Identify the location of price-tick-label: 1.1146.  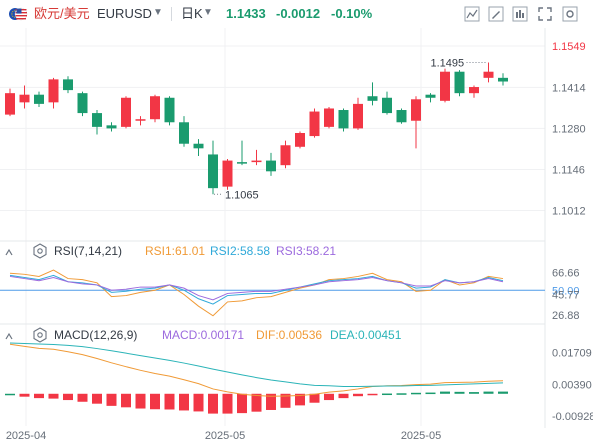
(568, 170).